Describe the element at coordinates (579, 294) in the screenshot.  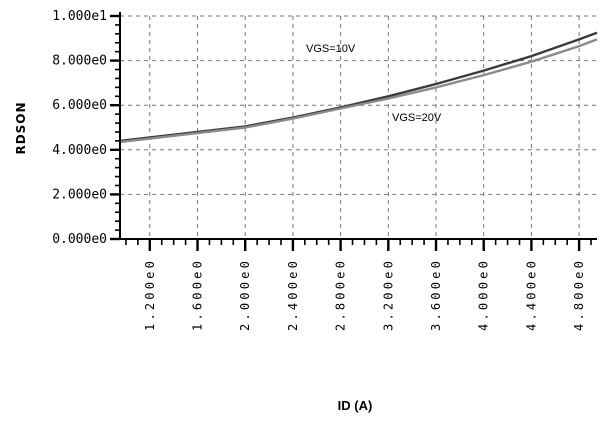
I see `x-tick-label-9: 4.800e0` at that location.